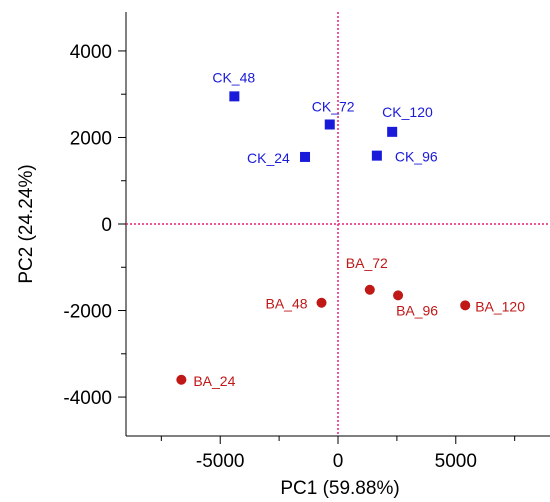  What do you see at coordinates (26, 223) in the screenshot?
I see `y-axis-label: PC2 (24.24%)` at bounding box center [26, 223].